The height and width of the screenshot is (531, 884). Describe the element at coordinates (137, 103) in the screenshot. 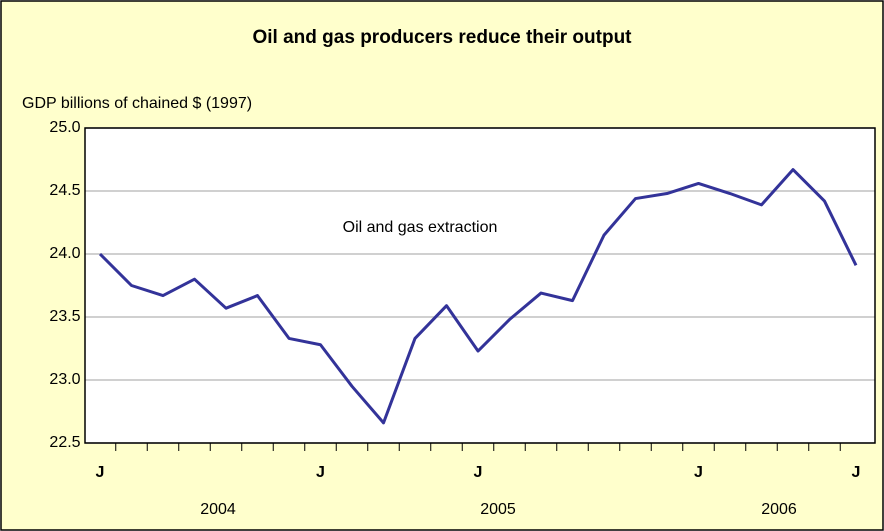

I see `y-axis-label: GDP billions of chained $ (1997)` at that location.